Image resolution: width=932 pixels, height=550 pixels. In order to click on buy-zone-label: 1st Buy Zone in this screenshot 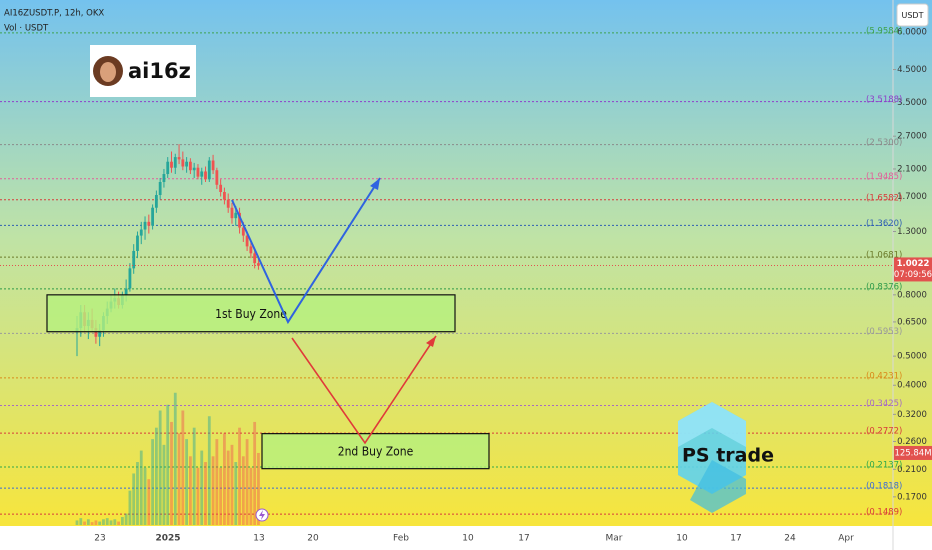, I will do `click(251, 314)`.